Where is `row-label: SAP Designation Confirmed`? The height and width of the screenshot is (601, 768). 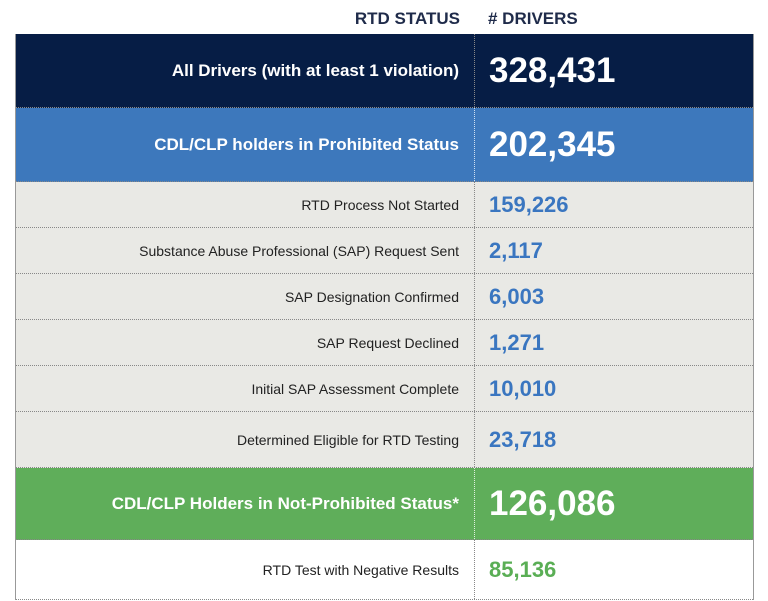
row-label: SAP Designation Confirmed is located at coordinates (245, 296).